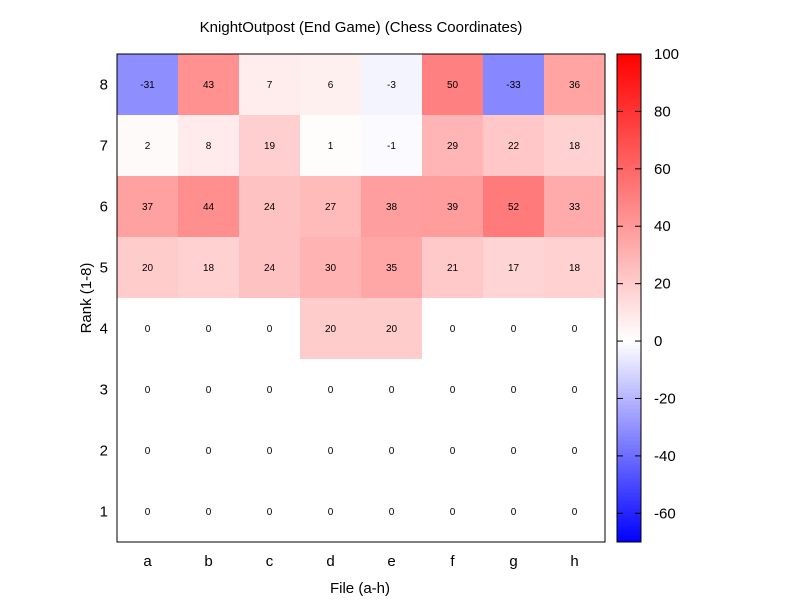 This screenshot has width=800, height=600. Describe the element at coordinates (360, 561) in the screenshot. I see `x-axis-ticks: a b c d e f g h` at that location.